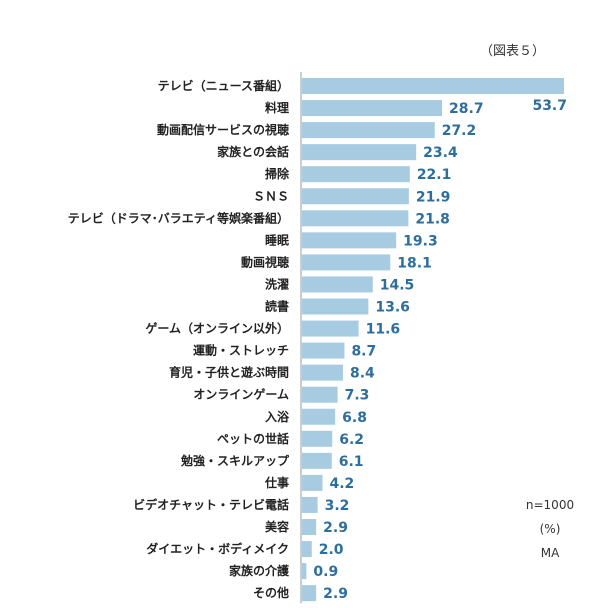 This screenshot has width=595, height=608. I want to click on category-label: オンラインゲーム, so click(241, 394).